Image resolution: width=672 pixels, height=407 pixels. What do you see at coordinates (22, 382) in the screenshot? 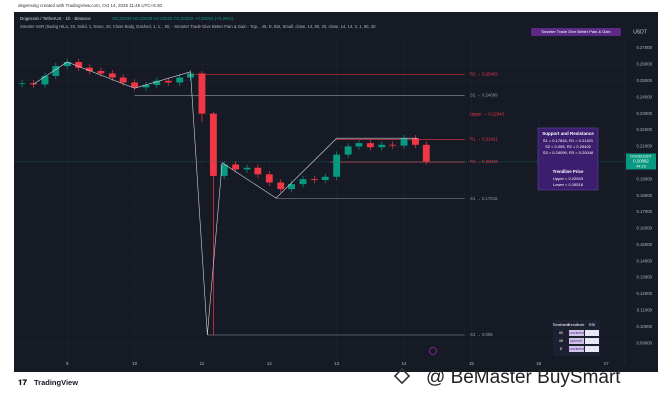
I see `footer-logo-mark: 𝟏𝟕` at bounding box center [22, 382].